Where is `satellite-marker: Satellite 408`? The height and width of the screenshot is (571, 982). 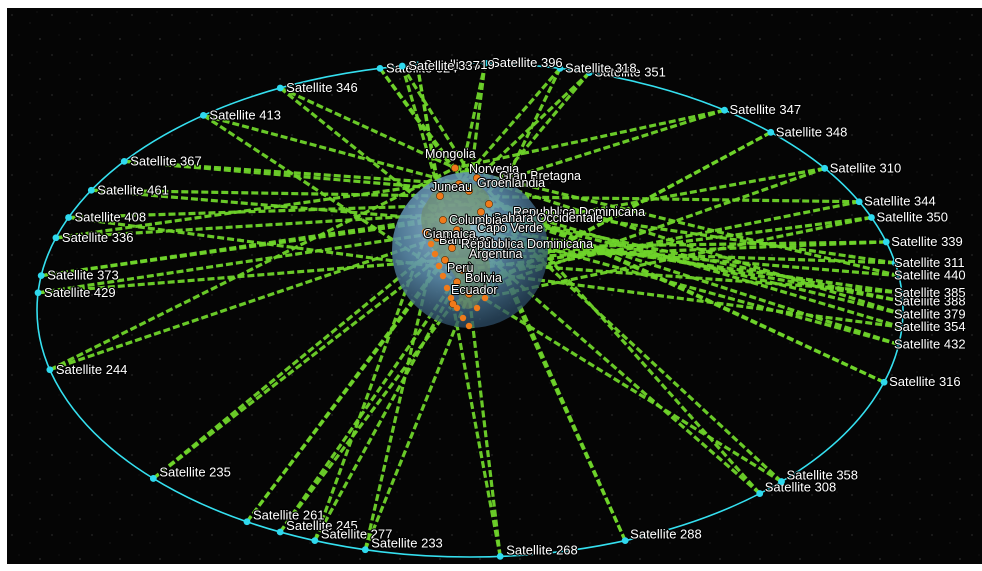 satellite-marker: Satellite 408 is located at coordinates (106, 217).